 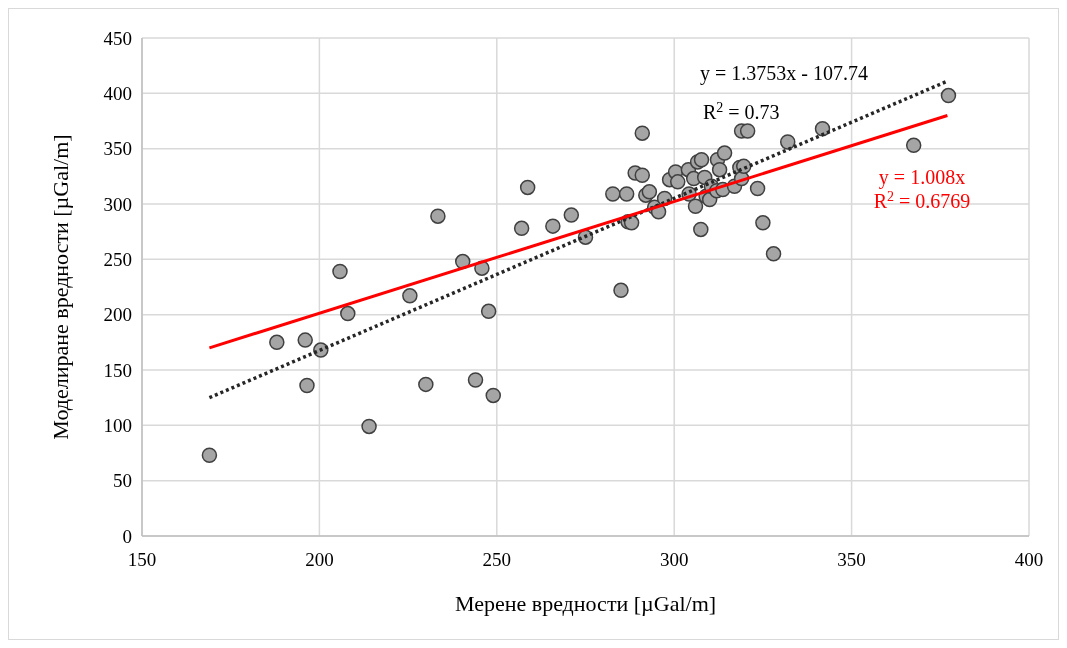 What do you see at coordinates (851, 559) in the screenshot?
I see `x-tick-label: 350` at bounding box center [851, 559].